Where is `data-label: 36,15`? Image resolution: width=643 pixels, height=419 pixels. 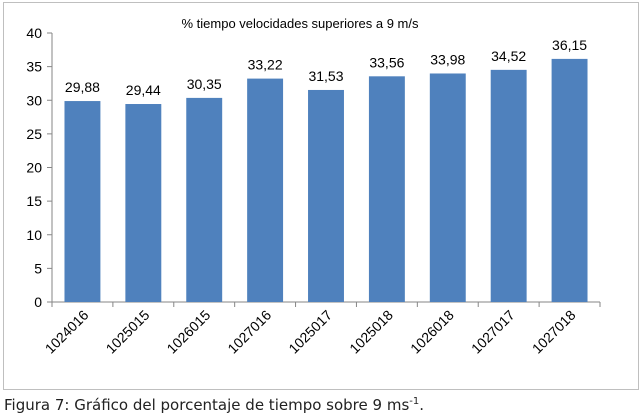 data-label: 36,15 is located at coordinates (569, 45).